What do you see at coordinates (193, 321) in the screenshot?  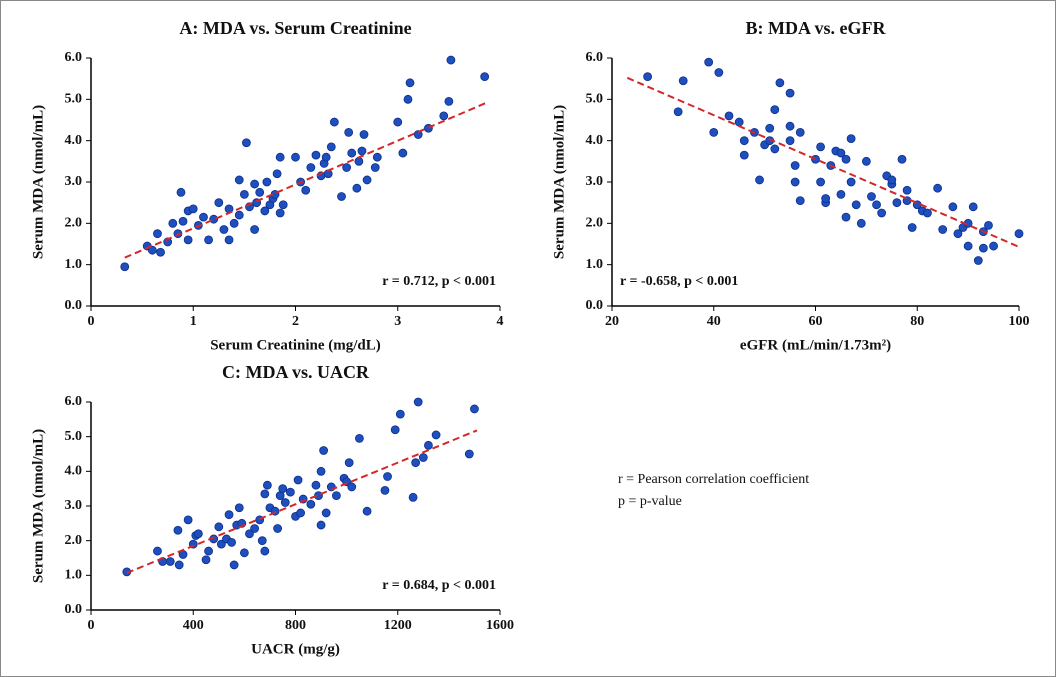 I see `x-tick-label: 1` at bounding box center [193, 321].